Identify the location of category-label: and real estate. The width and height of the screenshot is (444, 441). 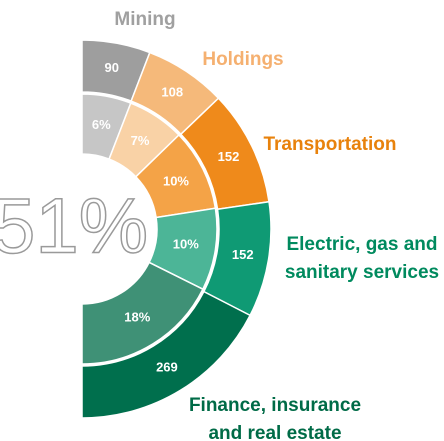
(274, 432).